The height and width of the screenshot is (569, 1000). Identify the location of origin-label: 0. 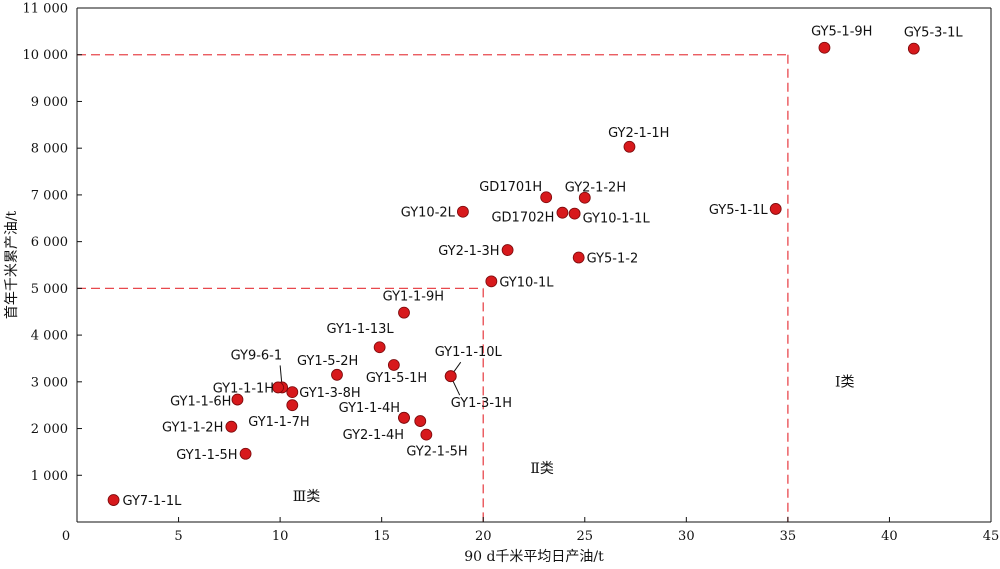
(66, 536).